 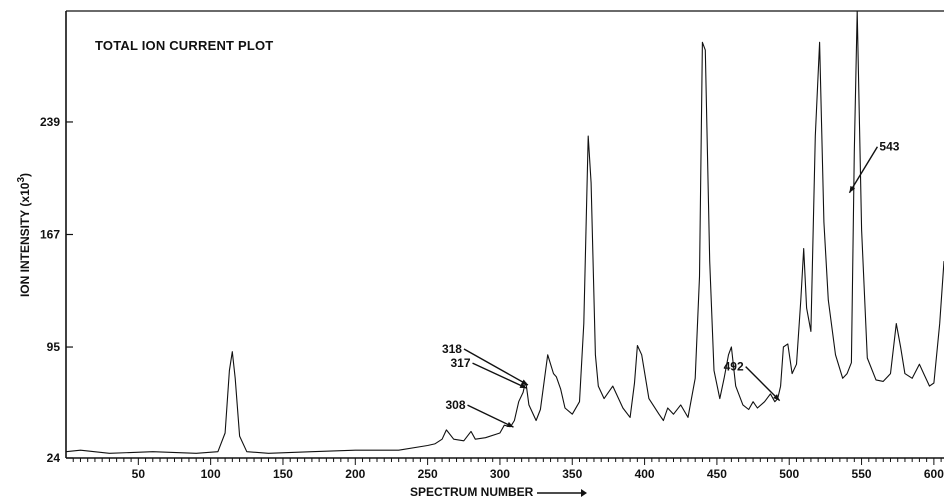 What do you see at coordinates (455, 405) in the screenshot?
I see `annotation-label: 308` at bounding box center [455, 405].